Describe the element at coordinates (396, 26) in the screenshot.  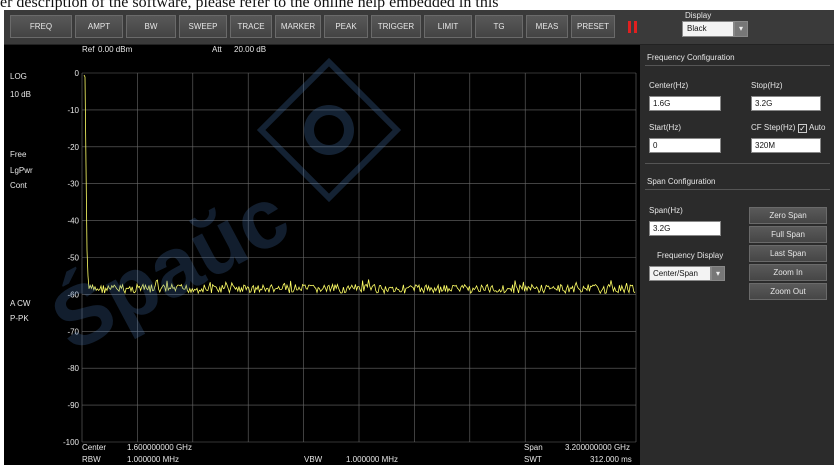
I see `trigger-button: TRIGGER` at that location.